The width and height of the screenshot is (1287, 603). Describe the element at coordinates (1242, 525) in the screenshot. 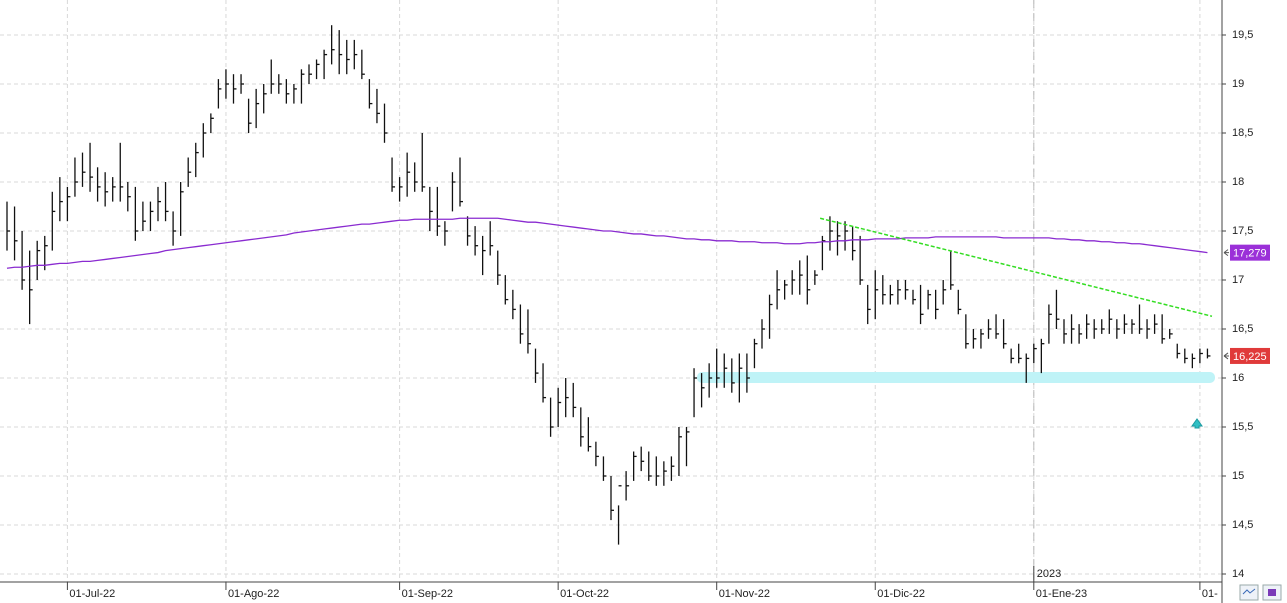

I see `y-tick-label: 14,5` at that location.